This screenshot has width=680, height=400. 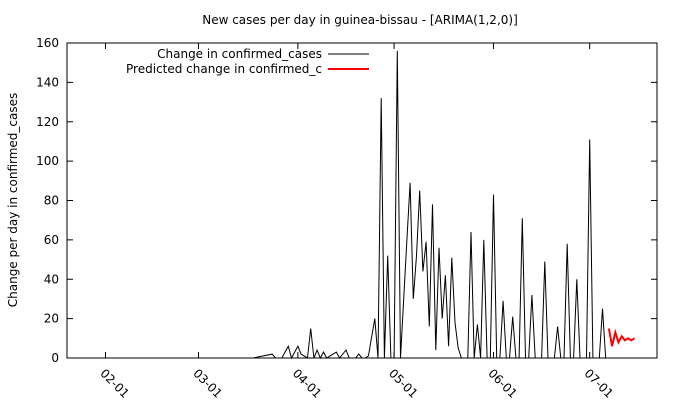 I want to click on x-tick-label: 05-01, so click(x=403, y=383).